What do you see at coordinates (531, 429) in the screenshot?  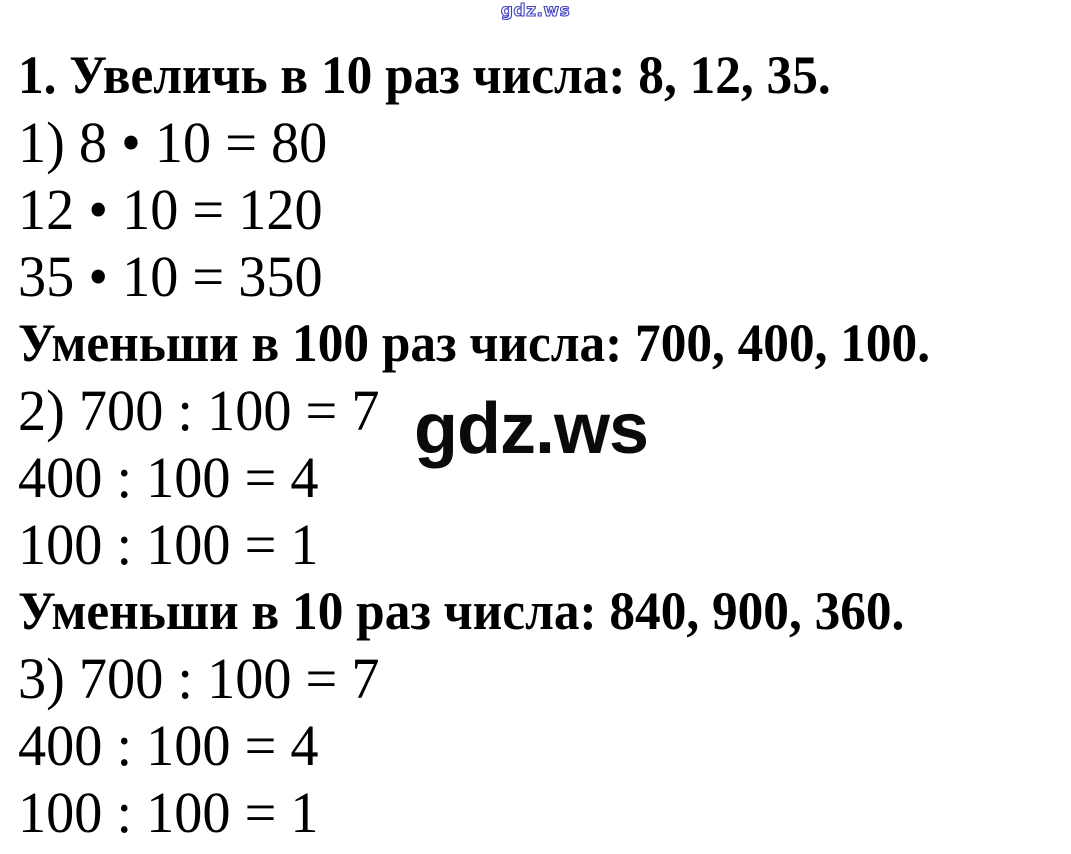 I see `site-watermark-center: gdz.ws` at bounding box center [531, 429].